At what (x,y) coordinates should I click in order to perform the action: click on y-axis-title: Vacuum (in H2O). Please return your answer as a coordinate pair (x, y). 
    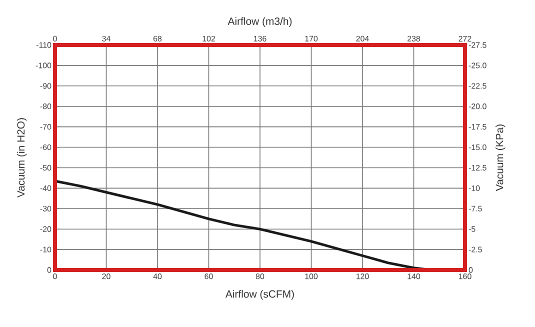
    Looking at the image, I should click on (21, 158).